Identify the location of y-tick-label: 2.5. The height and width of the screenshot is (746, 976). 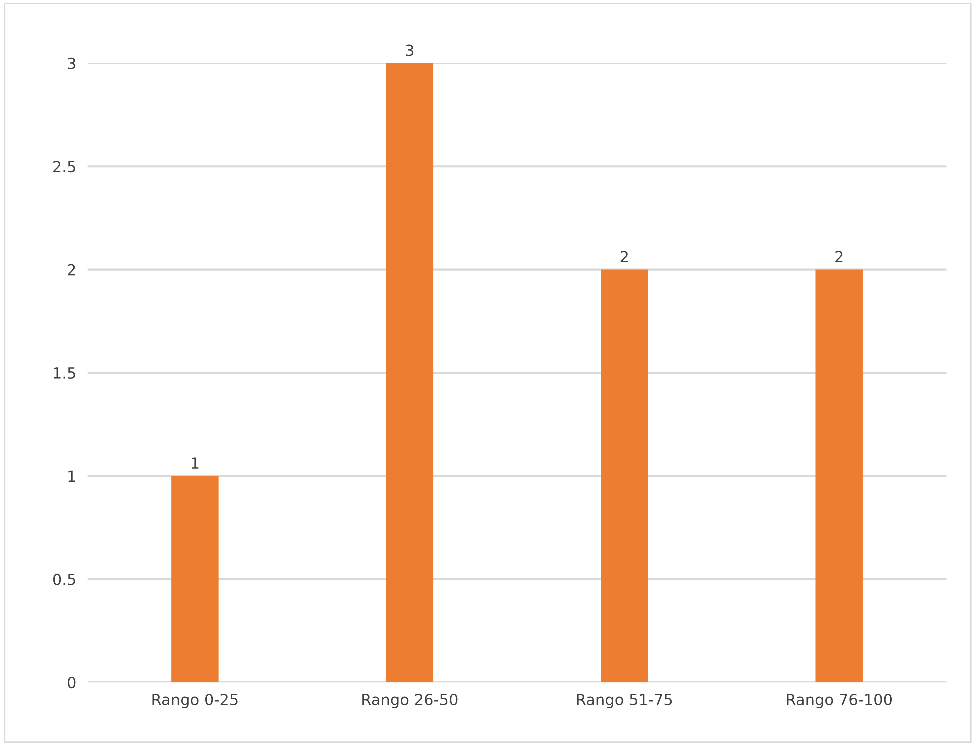
(65, 167).